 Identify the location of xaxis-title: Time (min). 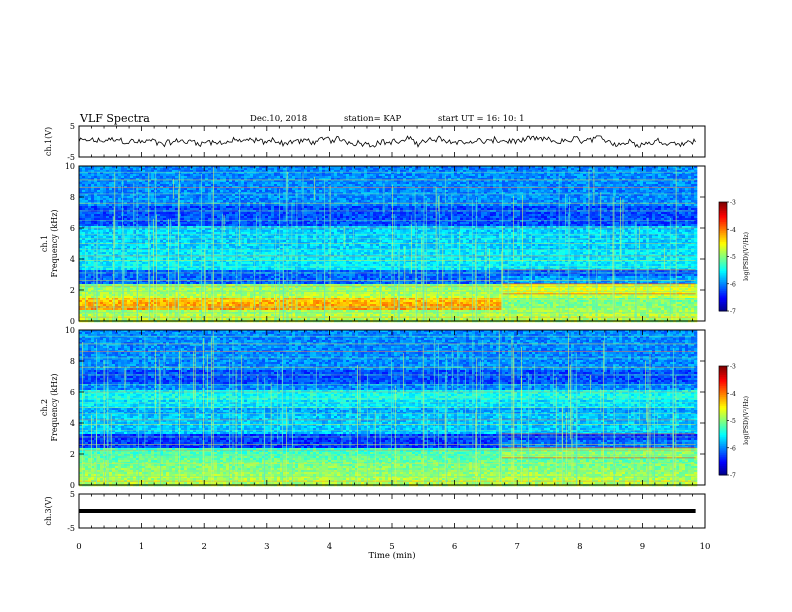
(391, 555).